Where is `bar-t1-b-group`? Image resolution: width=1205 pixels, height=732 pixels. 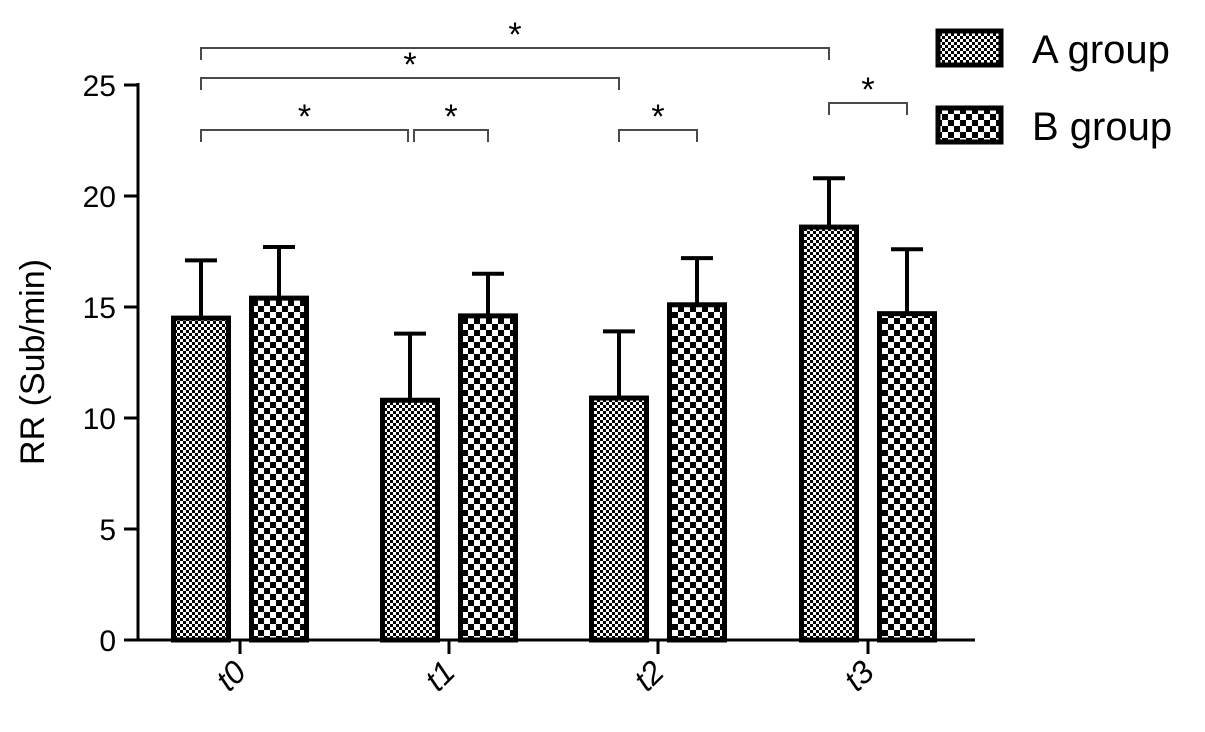 bar-t1-b-group is located at coordinates (488, 478).